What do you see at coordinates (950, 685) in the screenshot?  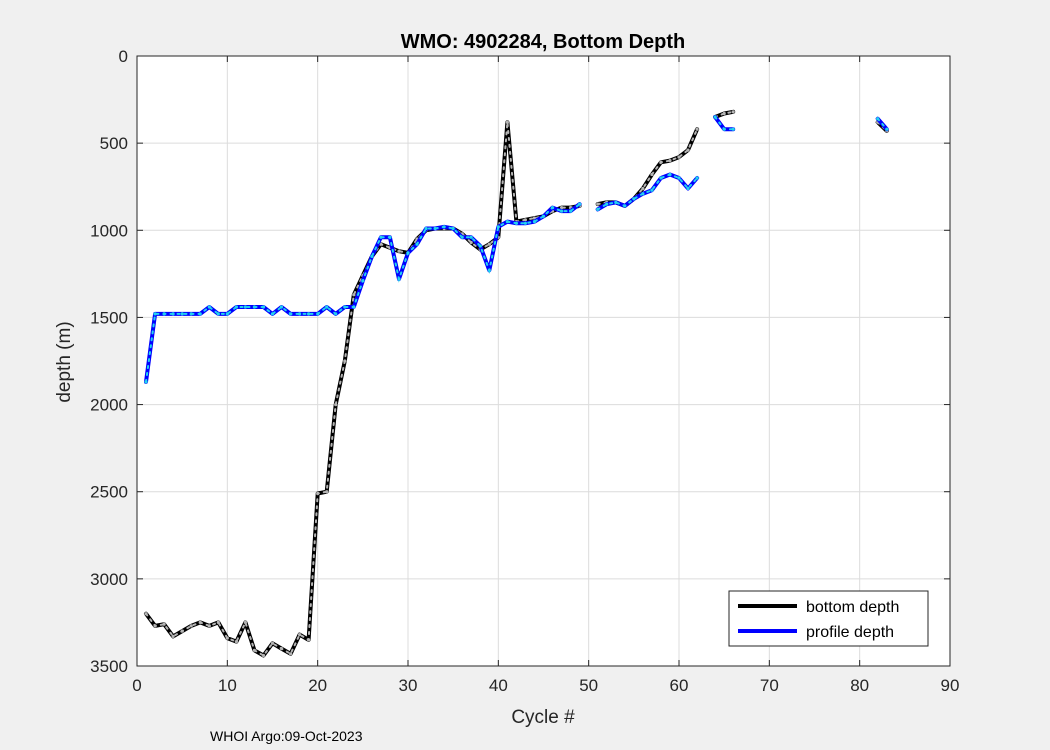 I see `x-tick-label: 90` at bounding box center [950, 685].